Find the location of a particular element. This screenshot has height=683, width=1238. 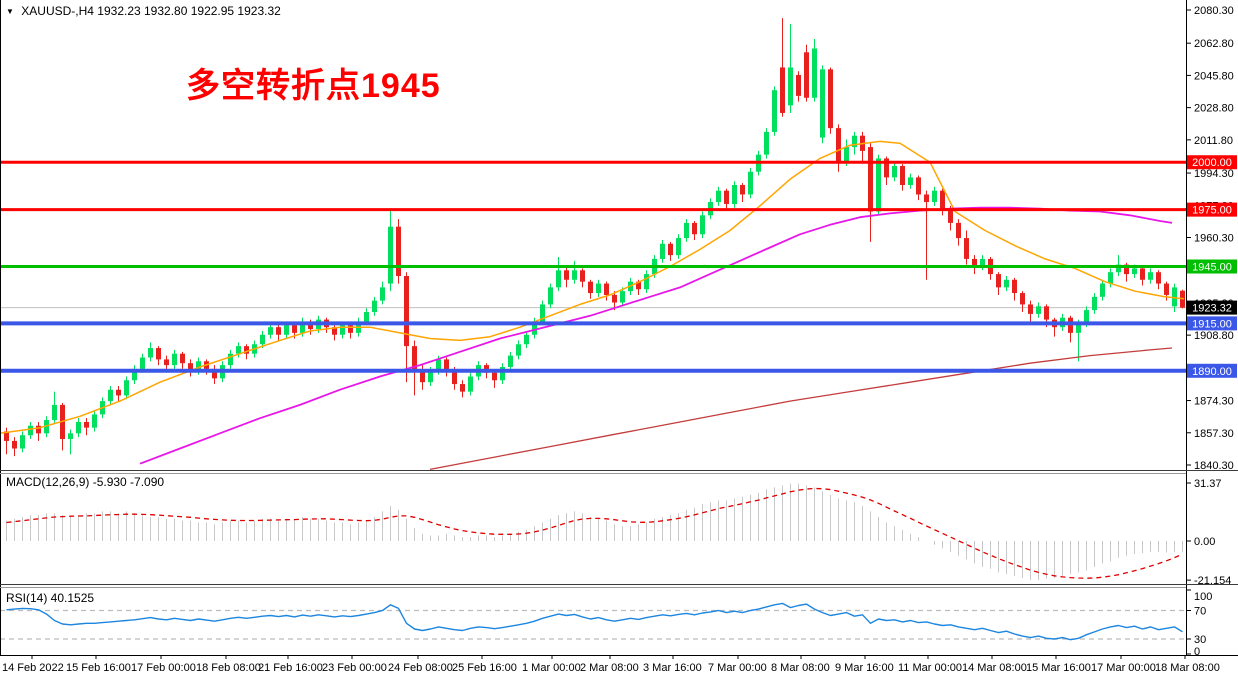

svg-text: 2 Mar 08:00 is located at coordinates (609, 668).